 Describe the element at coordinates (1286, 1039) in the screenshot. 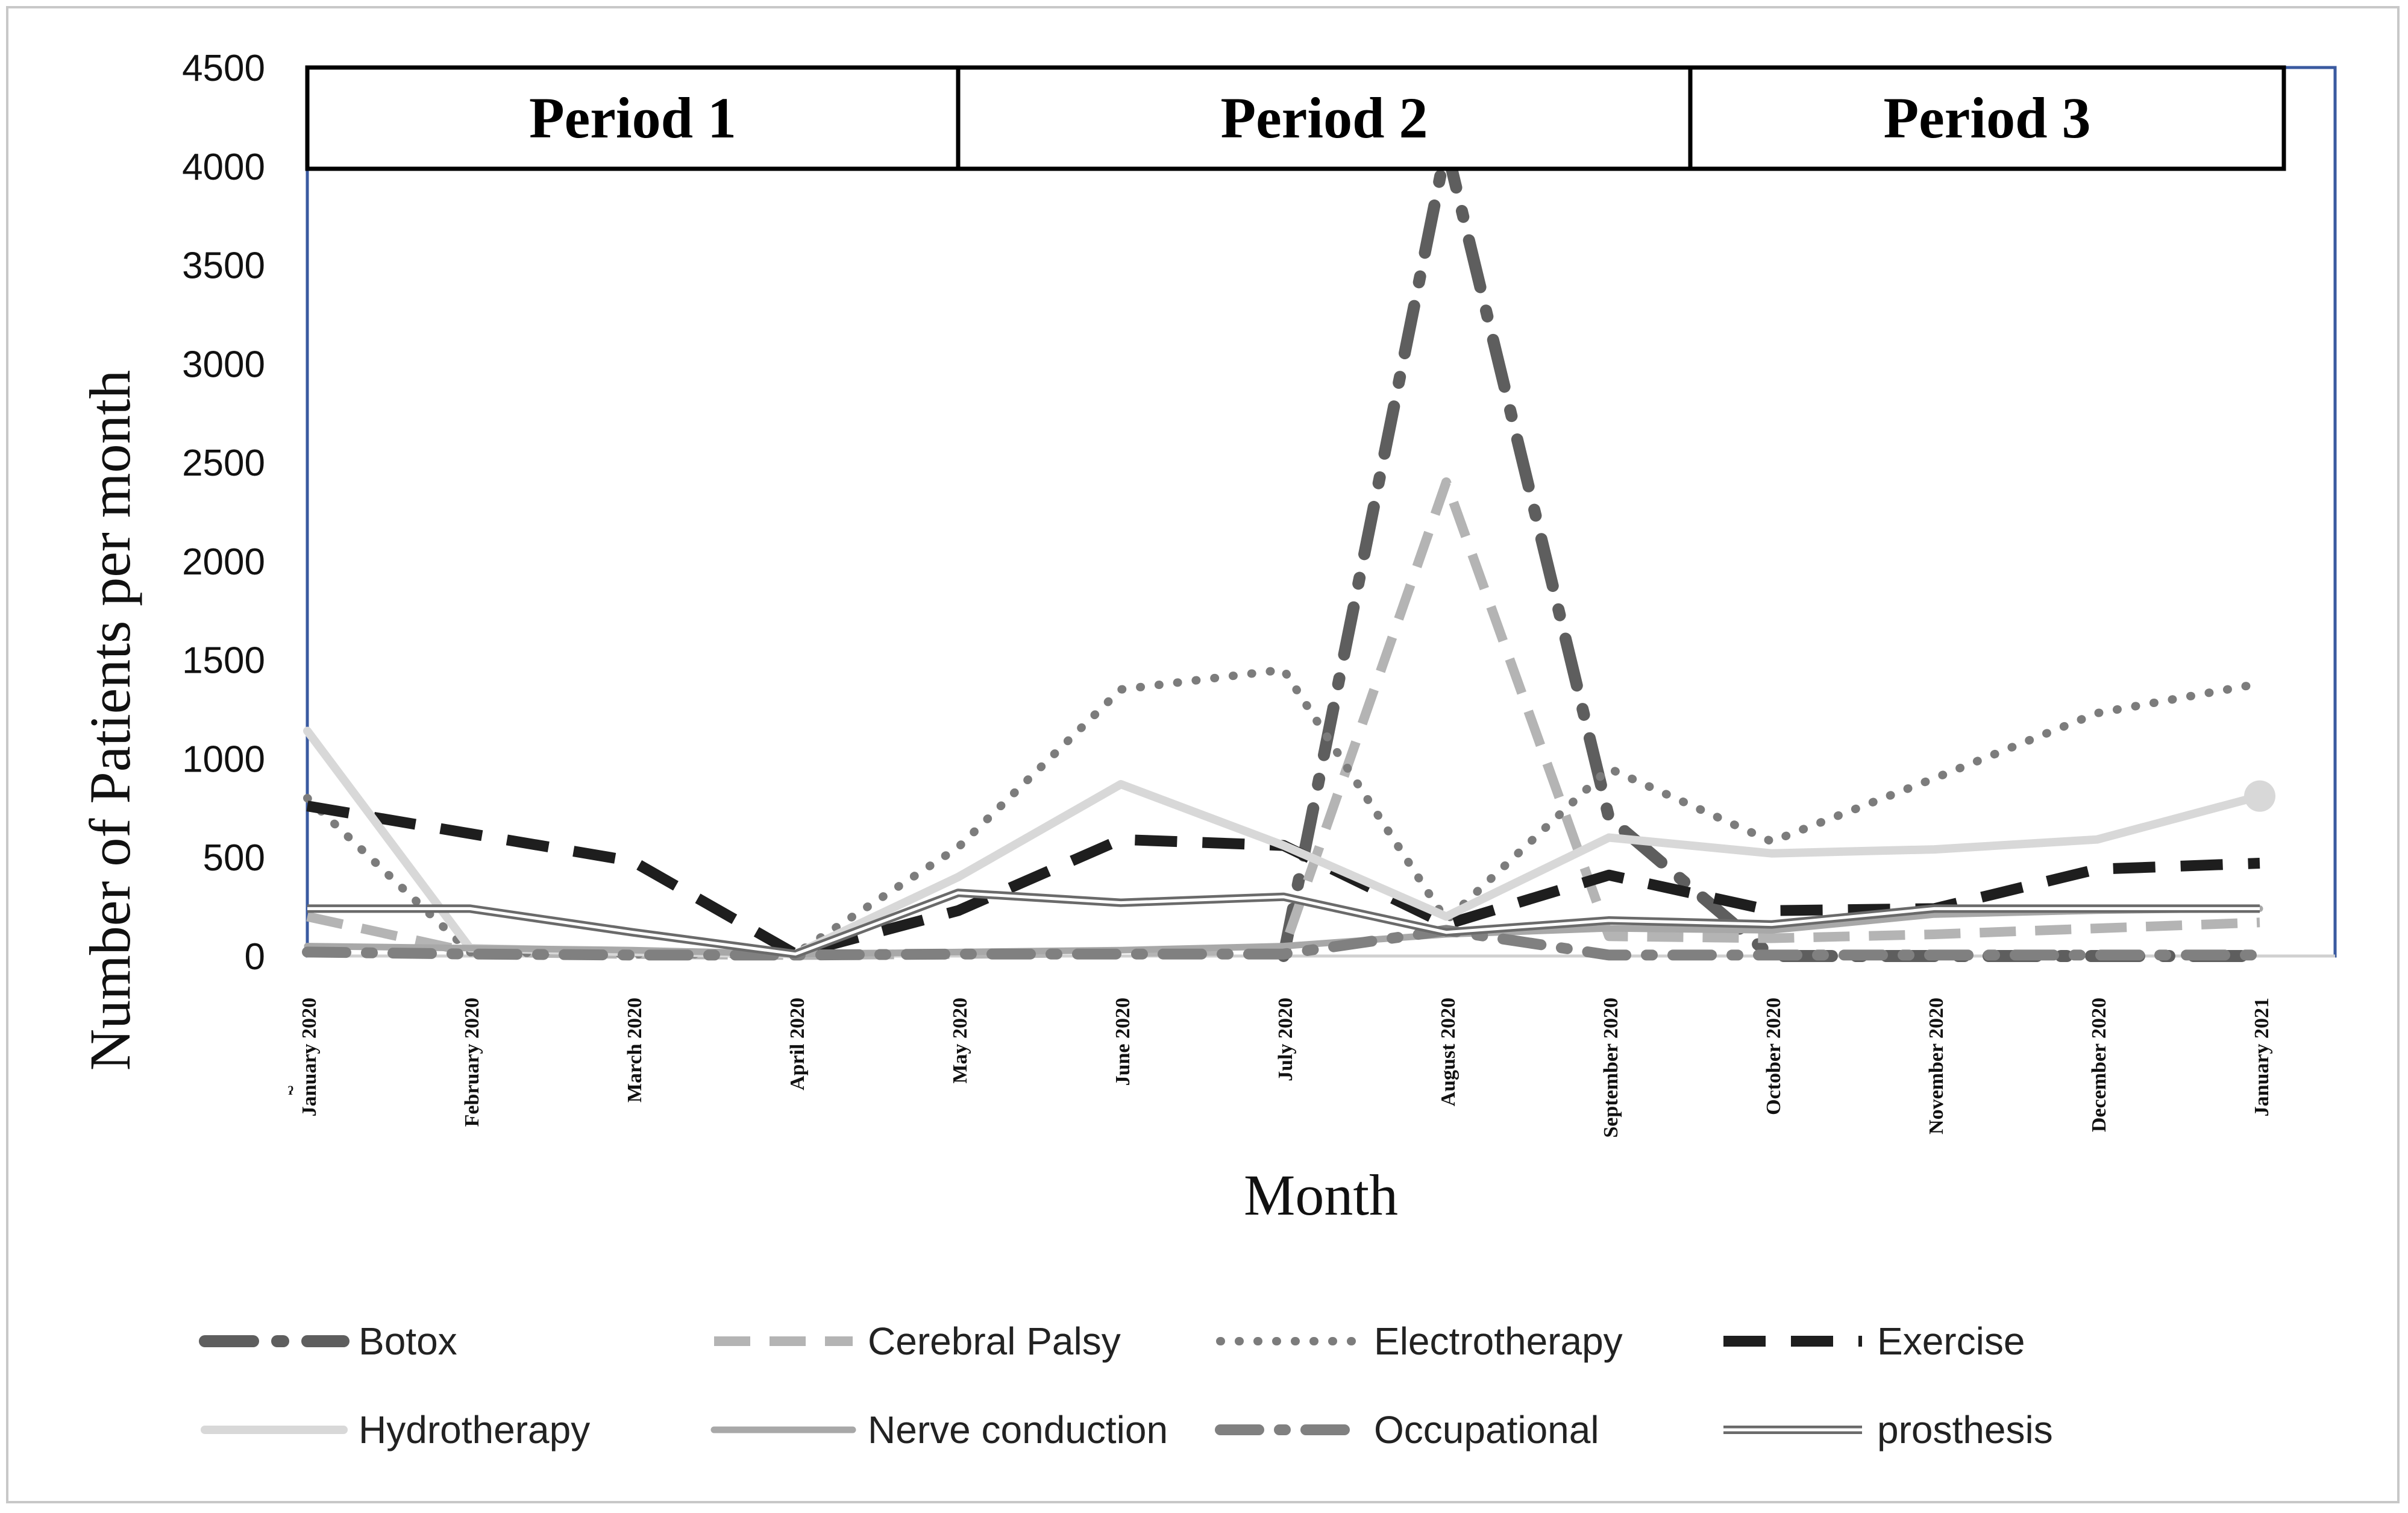

I see `x-tick-label: July 2020` at that location.